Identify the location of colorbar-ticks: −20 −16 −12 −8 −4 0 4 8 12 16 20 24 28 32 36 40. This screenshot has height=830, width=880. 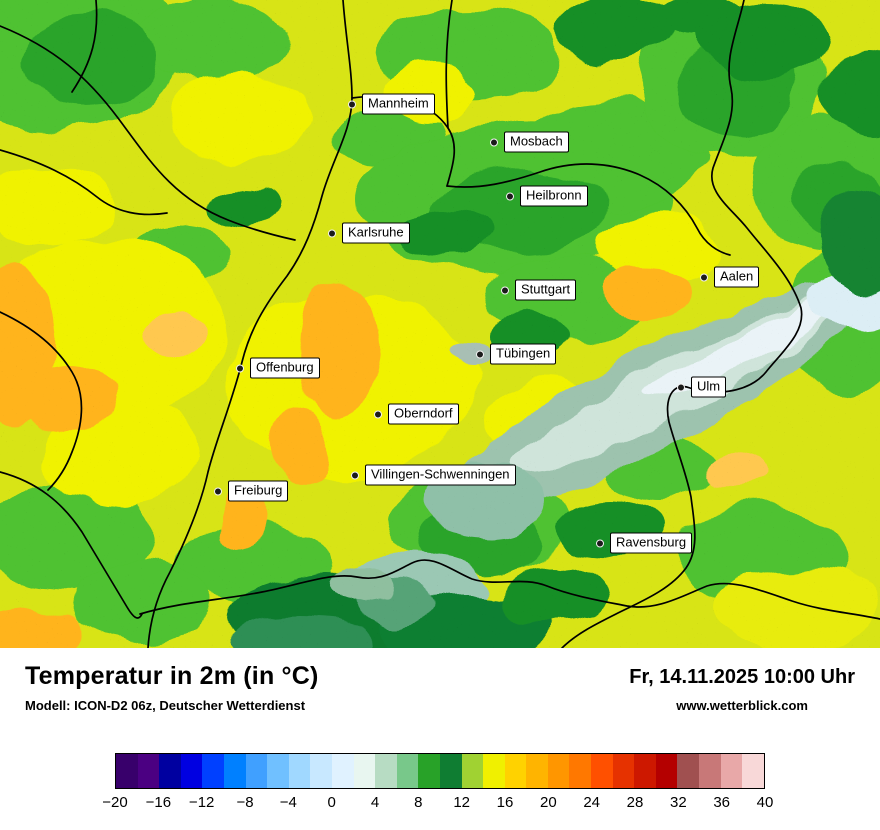
(437, 804).